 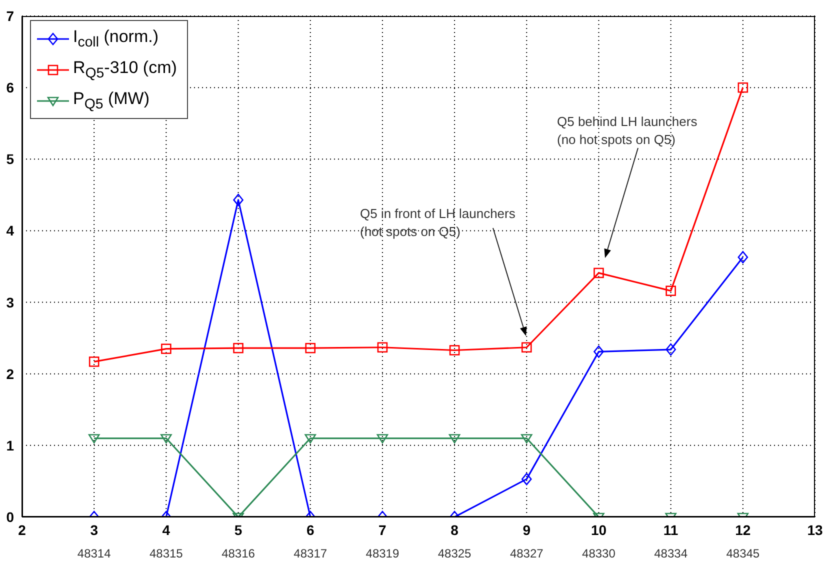 What do you see at coordinates (599, 553) in the screenshot?
I see `x-tick-label: 48330` at bounding box center [599, 553].